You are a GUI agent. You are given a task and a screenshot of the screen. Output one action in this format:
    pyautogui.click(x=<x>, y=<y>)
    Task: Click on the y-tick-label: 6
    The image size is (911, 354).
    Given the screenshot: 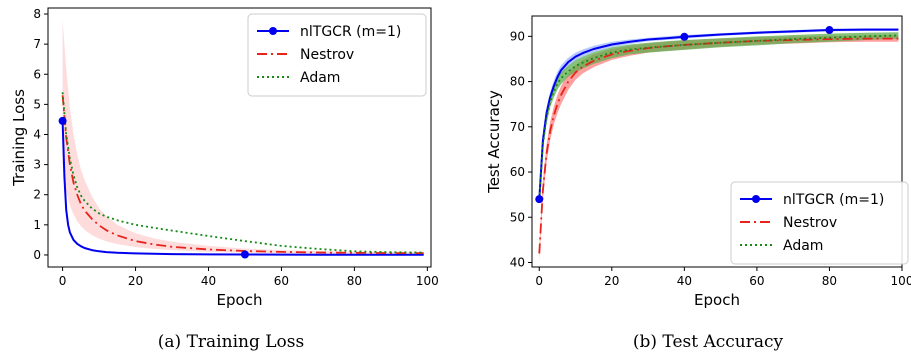 What is the action you would take?
    pyautogui.click(x=37, y=74)
    